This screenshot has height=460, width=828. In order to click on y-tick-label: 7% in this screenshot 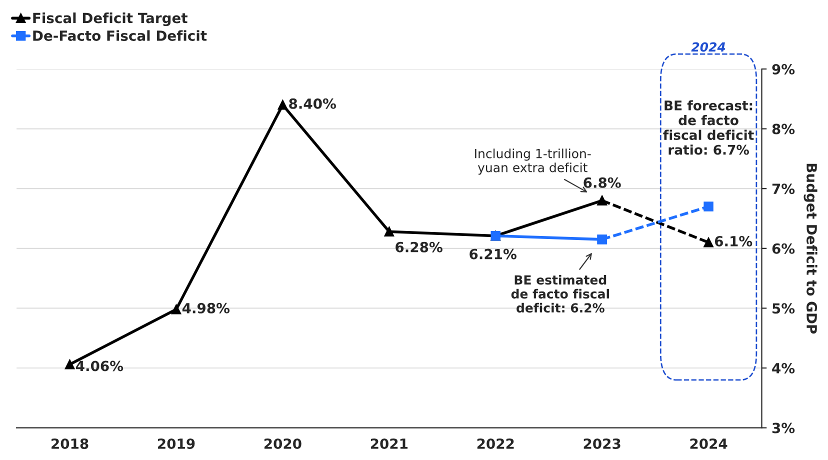, I will do `click(783, 189)`.